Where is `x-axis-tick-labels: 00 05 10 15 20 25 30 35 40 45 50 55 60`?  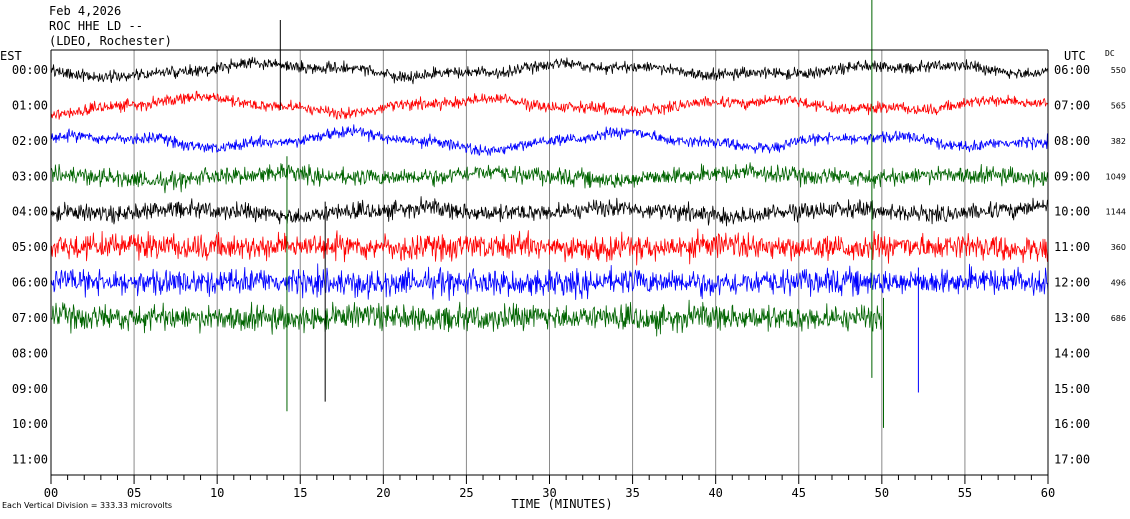
x-axis-tick-labels: 00 05 10 15 20 25 30 35 40 45 50 55 60 is located at coordinates (549, 493).